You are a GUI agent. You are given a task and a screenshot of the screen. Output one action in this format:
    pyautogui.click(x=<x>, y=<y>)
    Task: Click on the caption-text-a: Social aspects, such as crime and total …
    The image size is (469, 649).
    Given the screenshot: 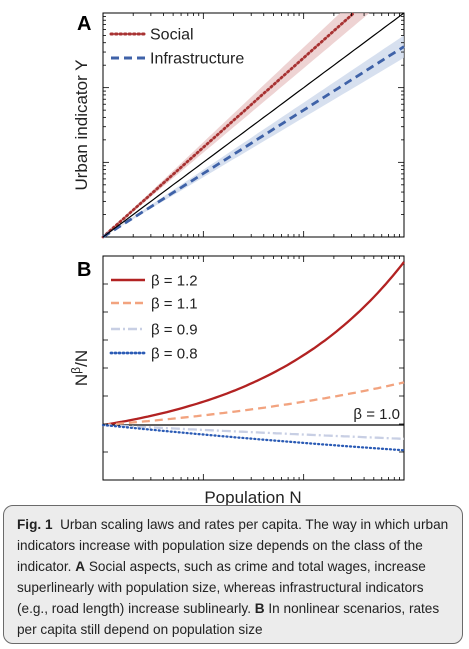 What is the action you would take?
    pyautogui.click(x=221, y=587)
    